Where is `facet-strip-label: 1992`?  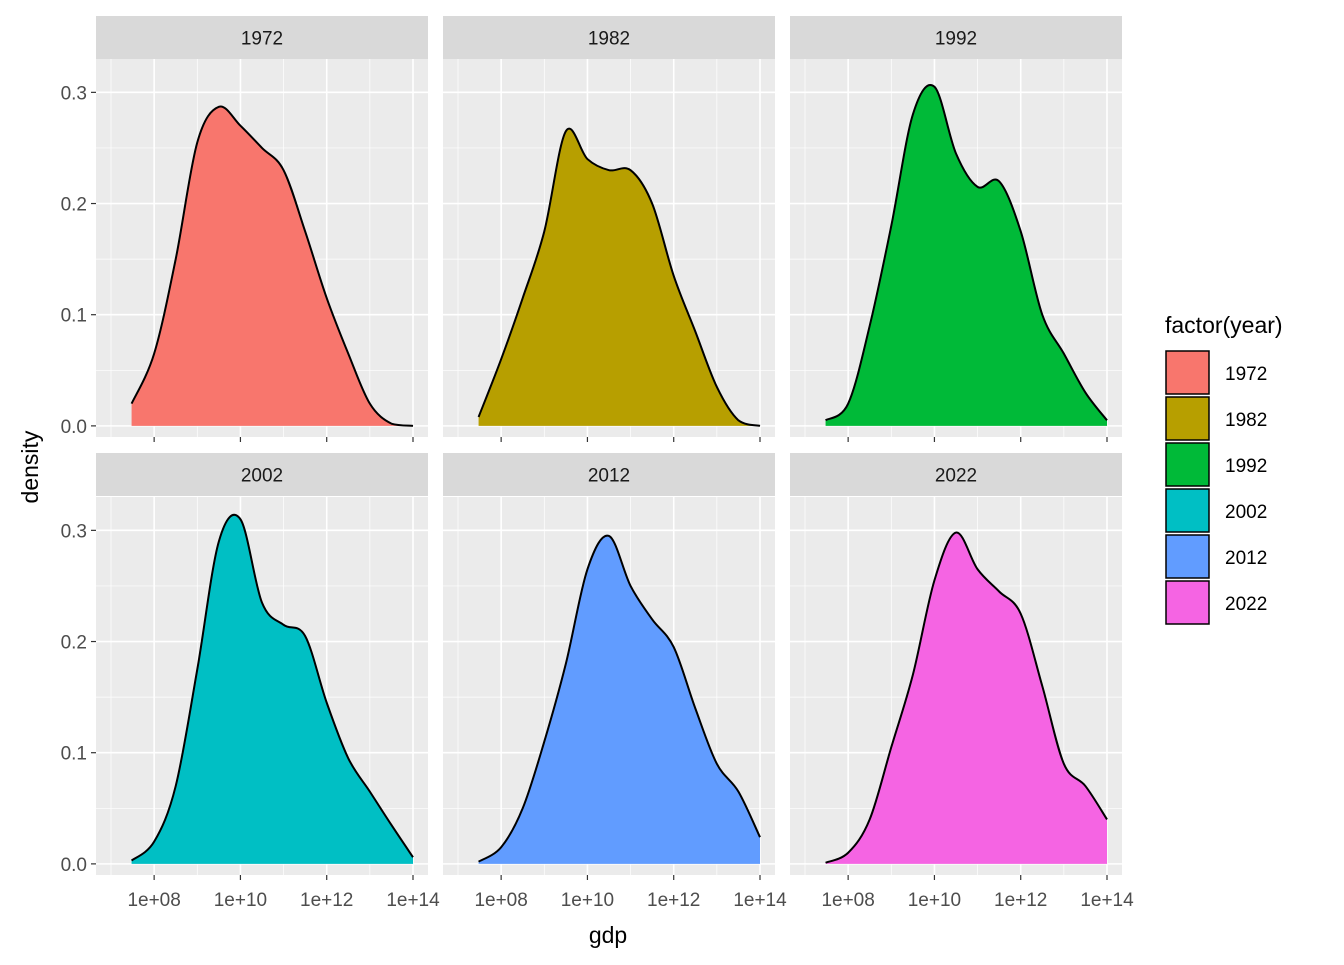
facet-strip-label: 1992 is located at coordinates (956, 39).